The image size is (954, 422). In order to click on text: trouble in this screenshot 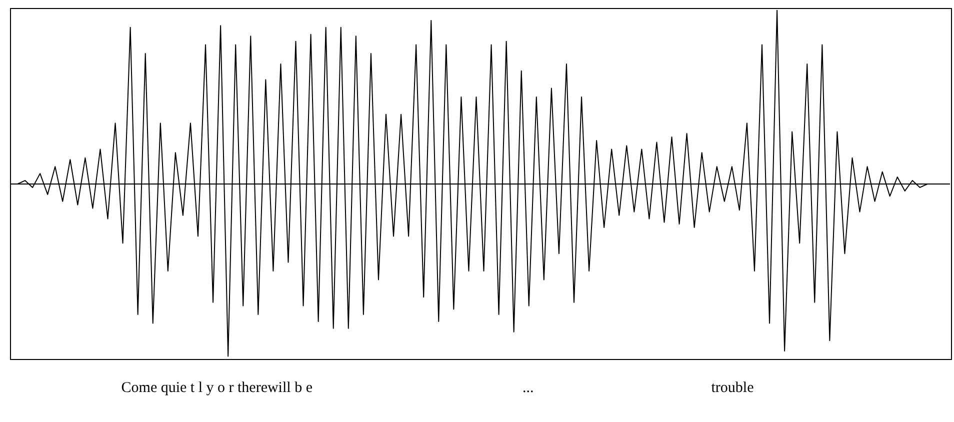, I will do `click(732, 388)`.